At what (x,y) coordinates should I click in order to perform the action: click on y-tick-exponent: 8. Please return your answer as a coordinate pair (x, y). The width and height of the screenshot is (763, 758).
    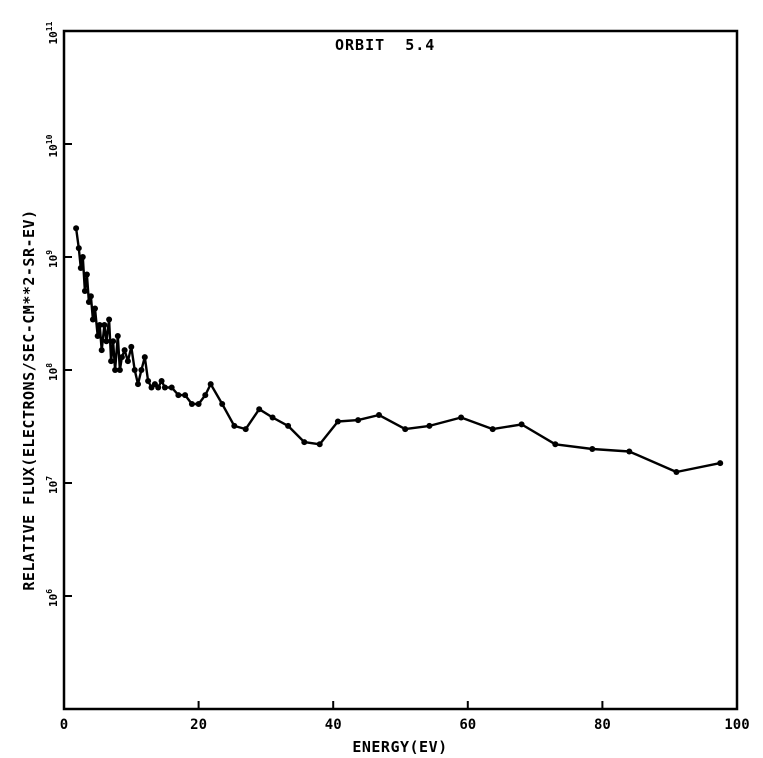
    Looking at the image, I should click on (49, 365).